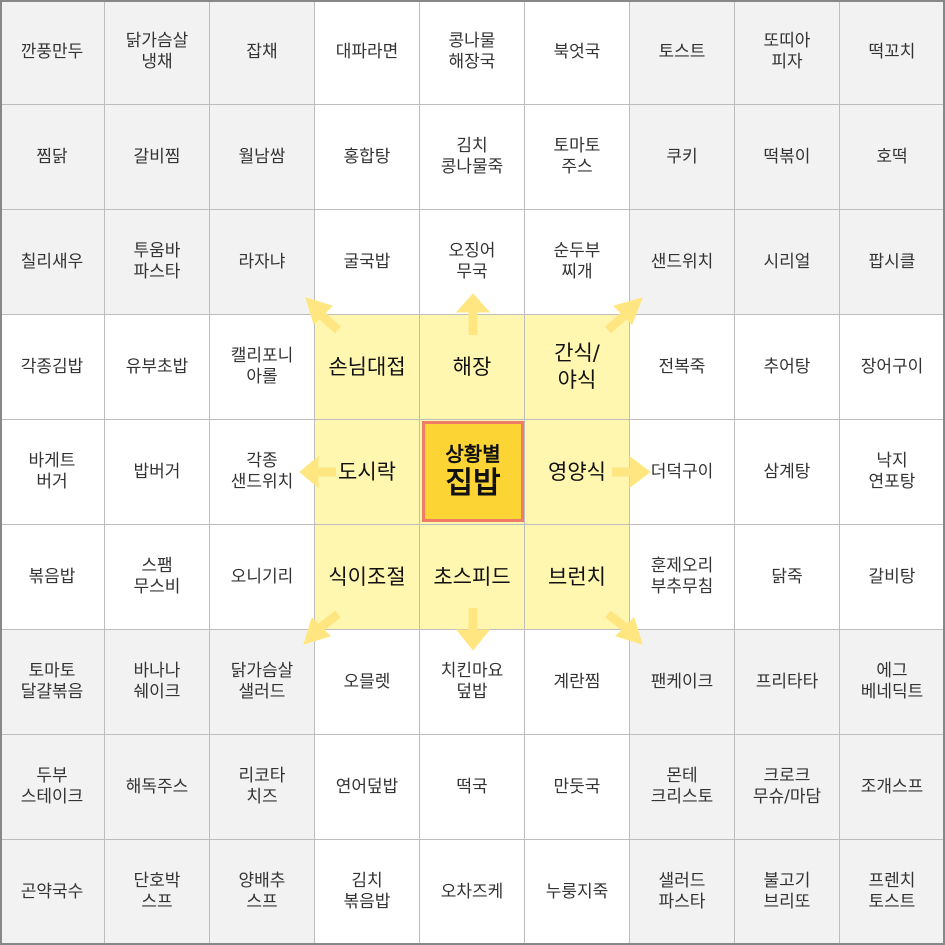 The width and height of the screenshot is (945, 945). I want to click on grid-cell: 조개스프, so click(892, 787).